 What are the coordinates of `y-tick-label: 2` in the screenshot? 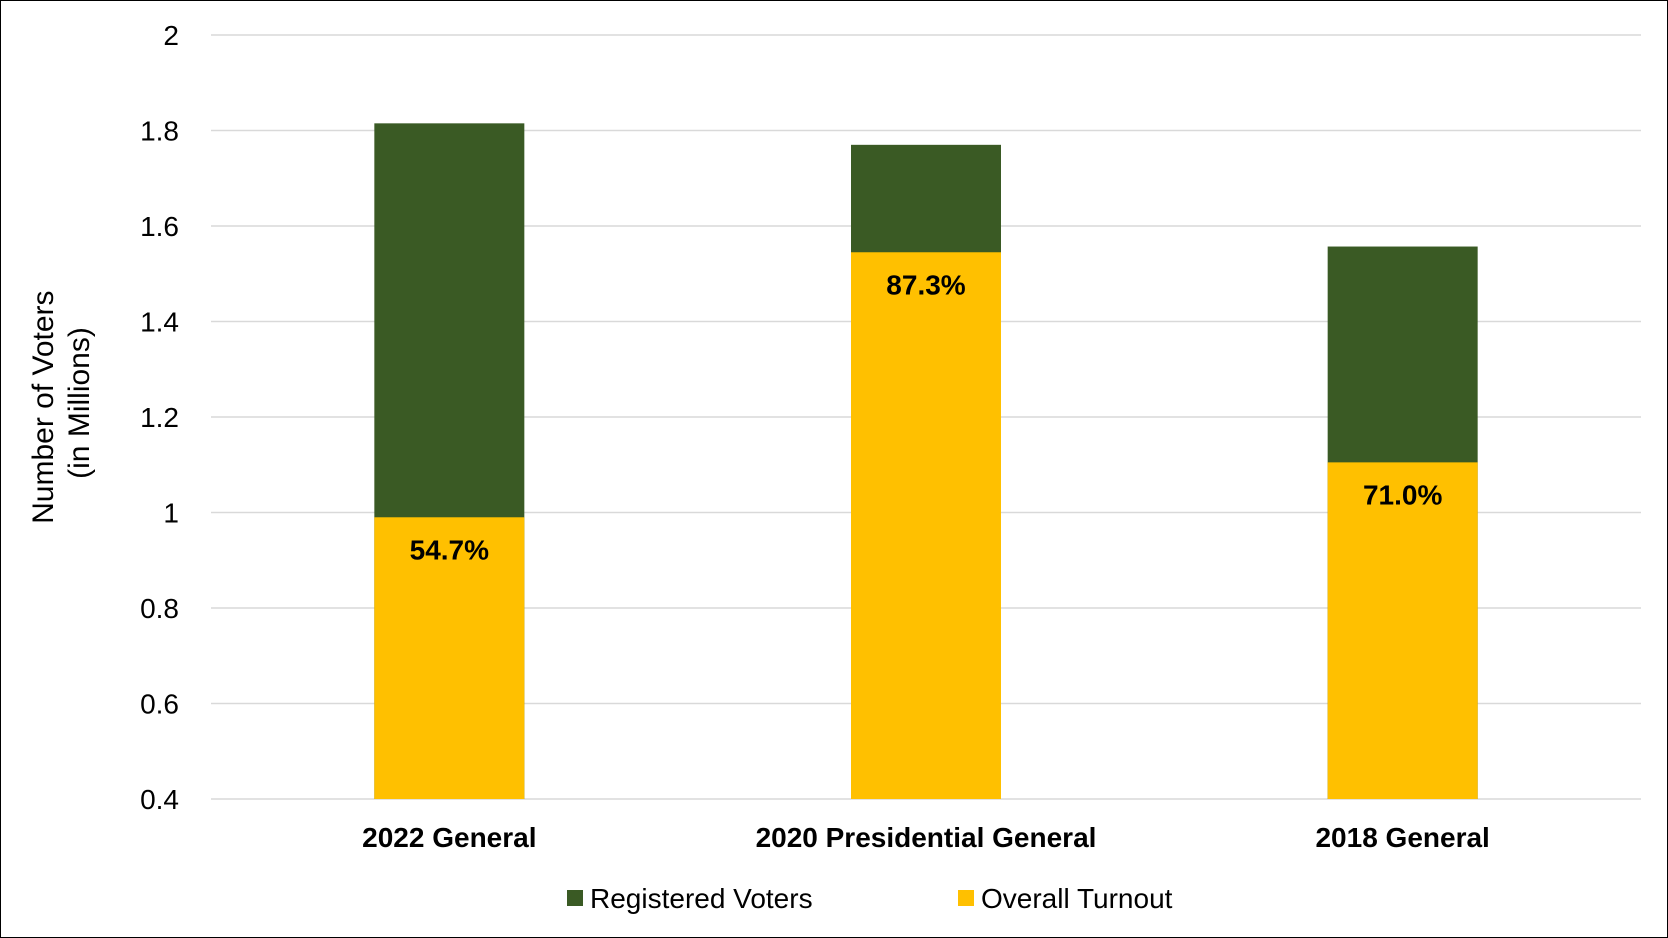 It's located at (171, 35).